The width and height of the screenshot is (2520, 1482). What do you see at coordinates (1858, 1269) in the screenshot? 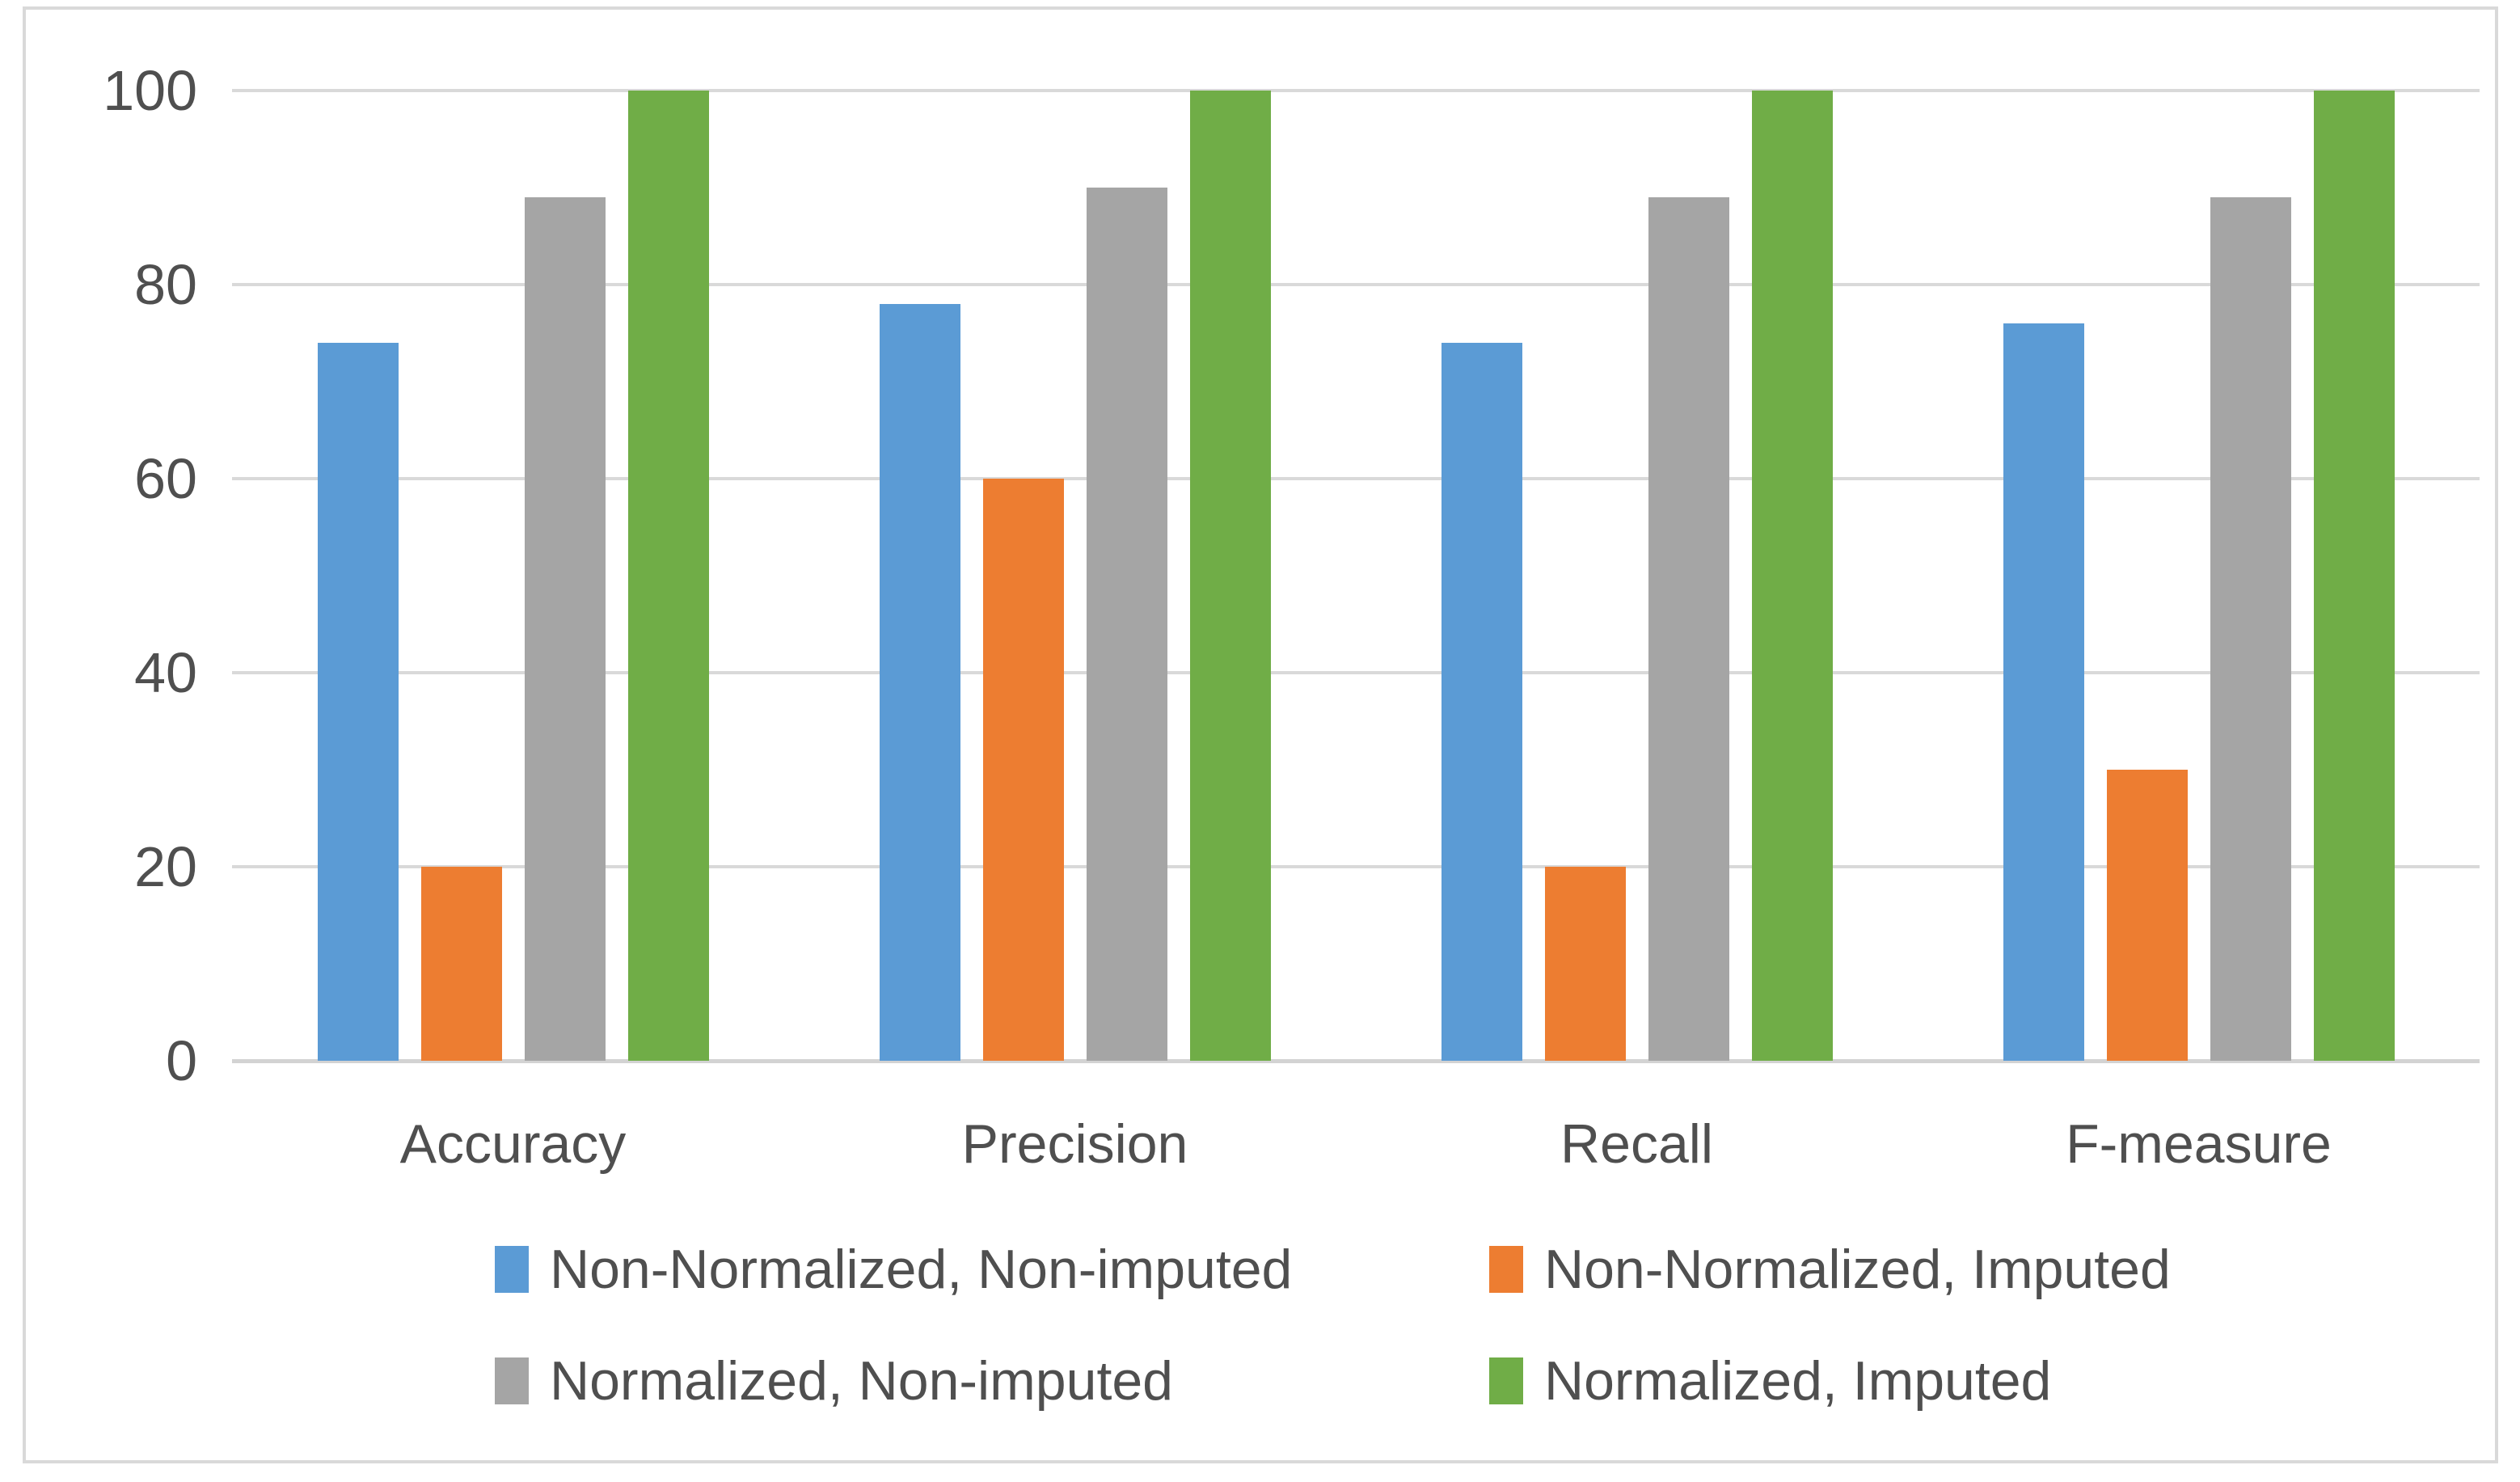
I see `legend-label: Non-Normalized, Imputed` at bounding box center [1858, 1269].